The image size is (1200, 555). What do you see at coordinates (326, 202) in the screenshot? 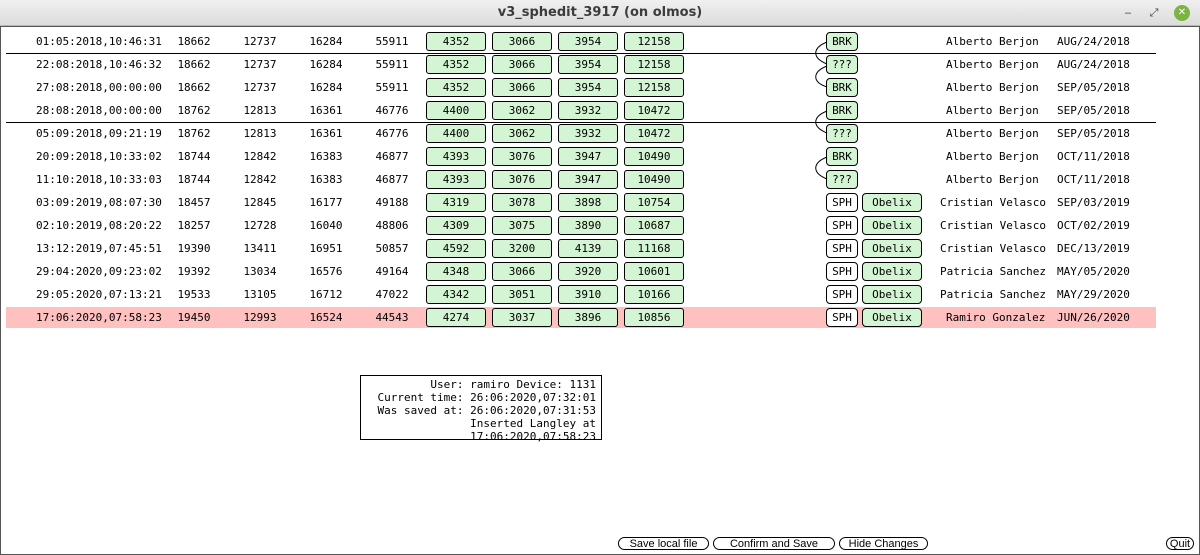
I see `cell-c: 16177` at bounding box center [326, 202].